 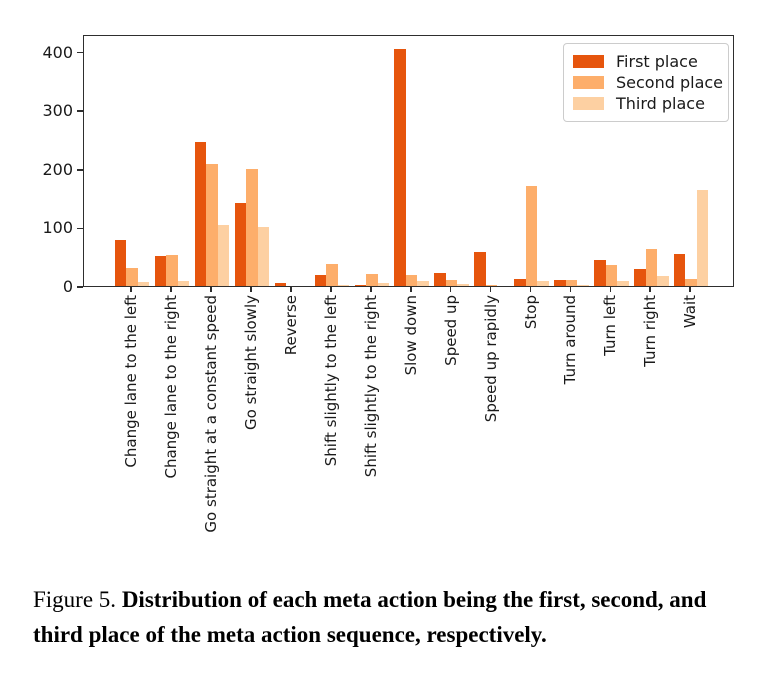 I want to click on x-tick-label: Reverse, so click(x=290, y=325).